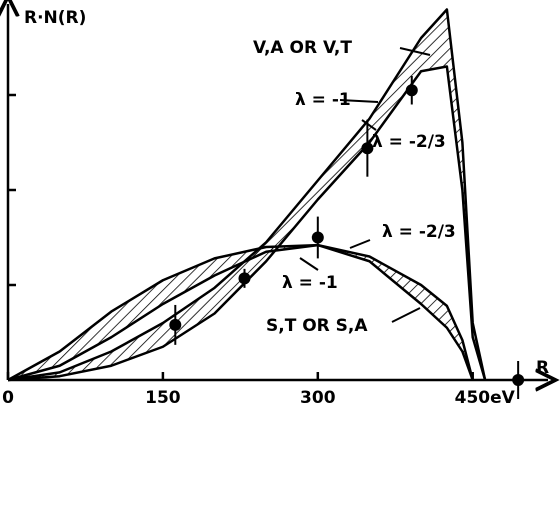 Image resolution: width=560 pixels, height=506 pixels. What do you see at coordinates (55, 18) in the screenshot?
I see `y-axis-label: R·N(R)` at bounding box center [55, 18].